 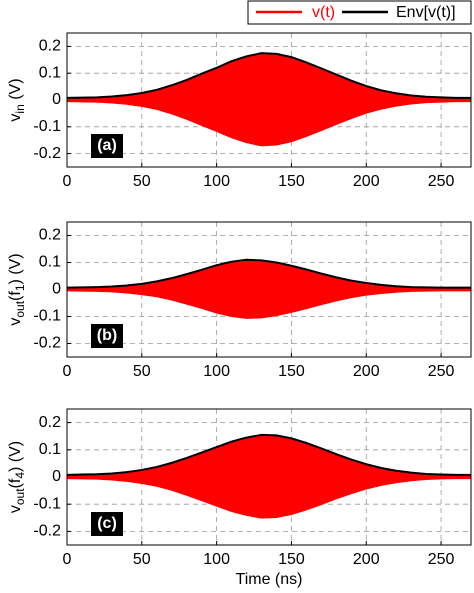 What do you see at coordinates (20, 287) in the screenshot?
I see `y-axis-label-part: 1` at bounding box center [20, 287].